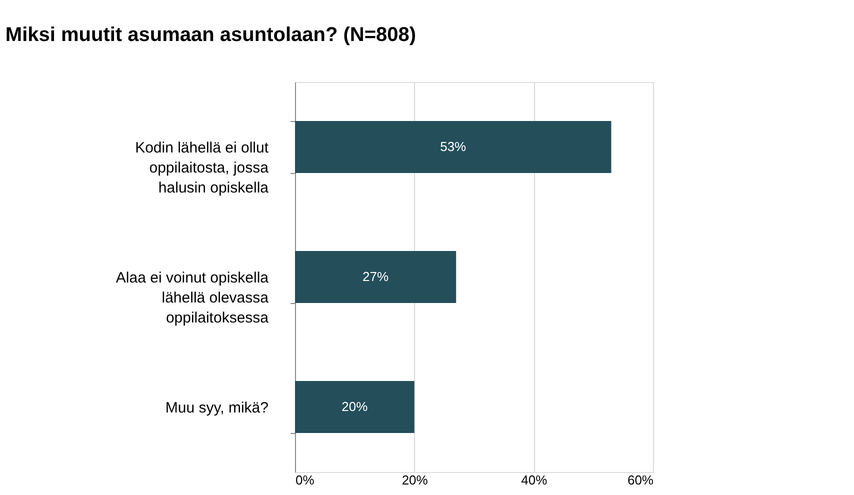 The height and width of the screenshot is (495, 854). Describe the element at coordinates (415, 480) in the screenshot. I see `x-tick-label: 20%` at that location.